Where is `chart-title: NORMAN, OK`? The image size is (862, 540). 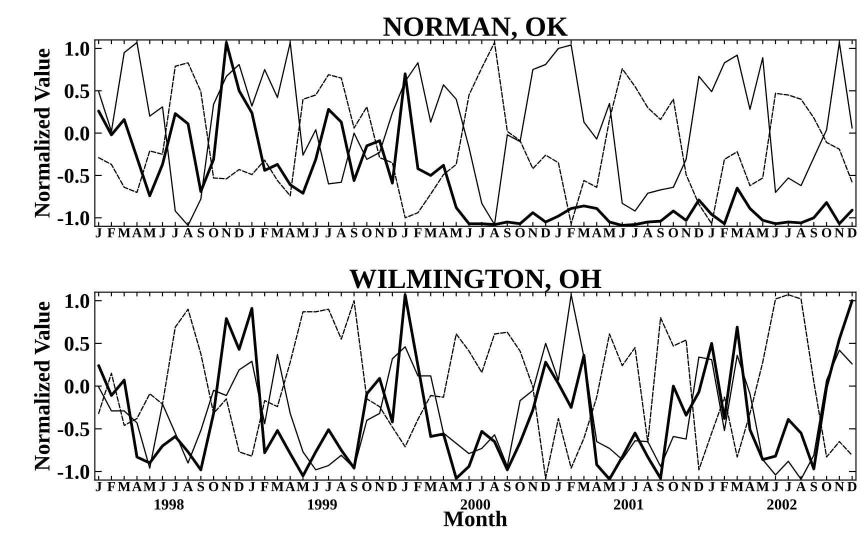
chart-title: NORMAN, OK is located at coordinates (475, 28).